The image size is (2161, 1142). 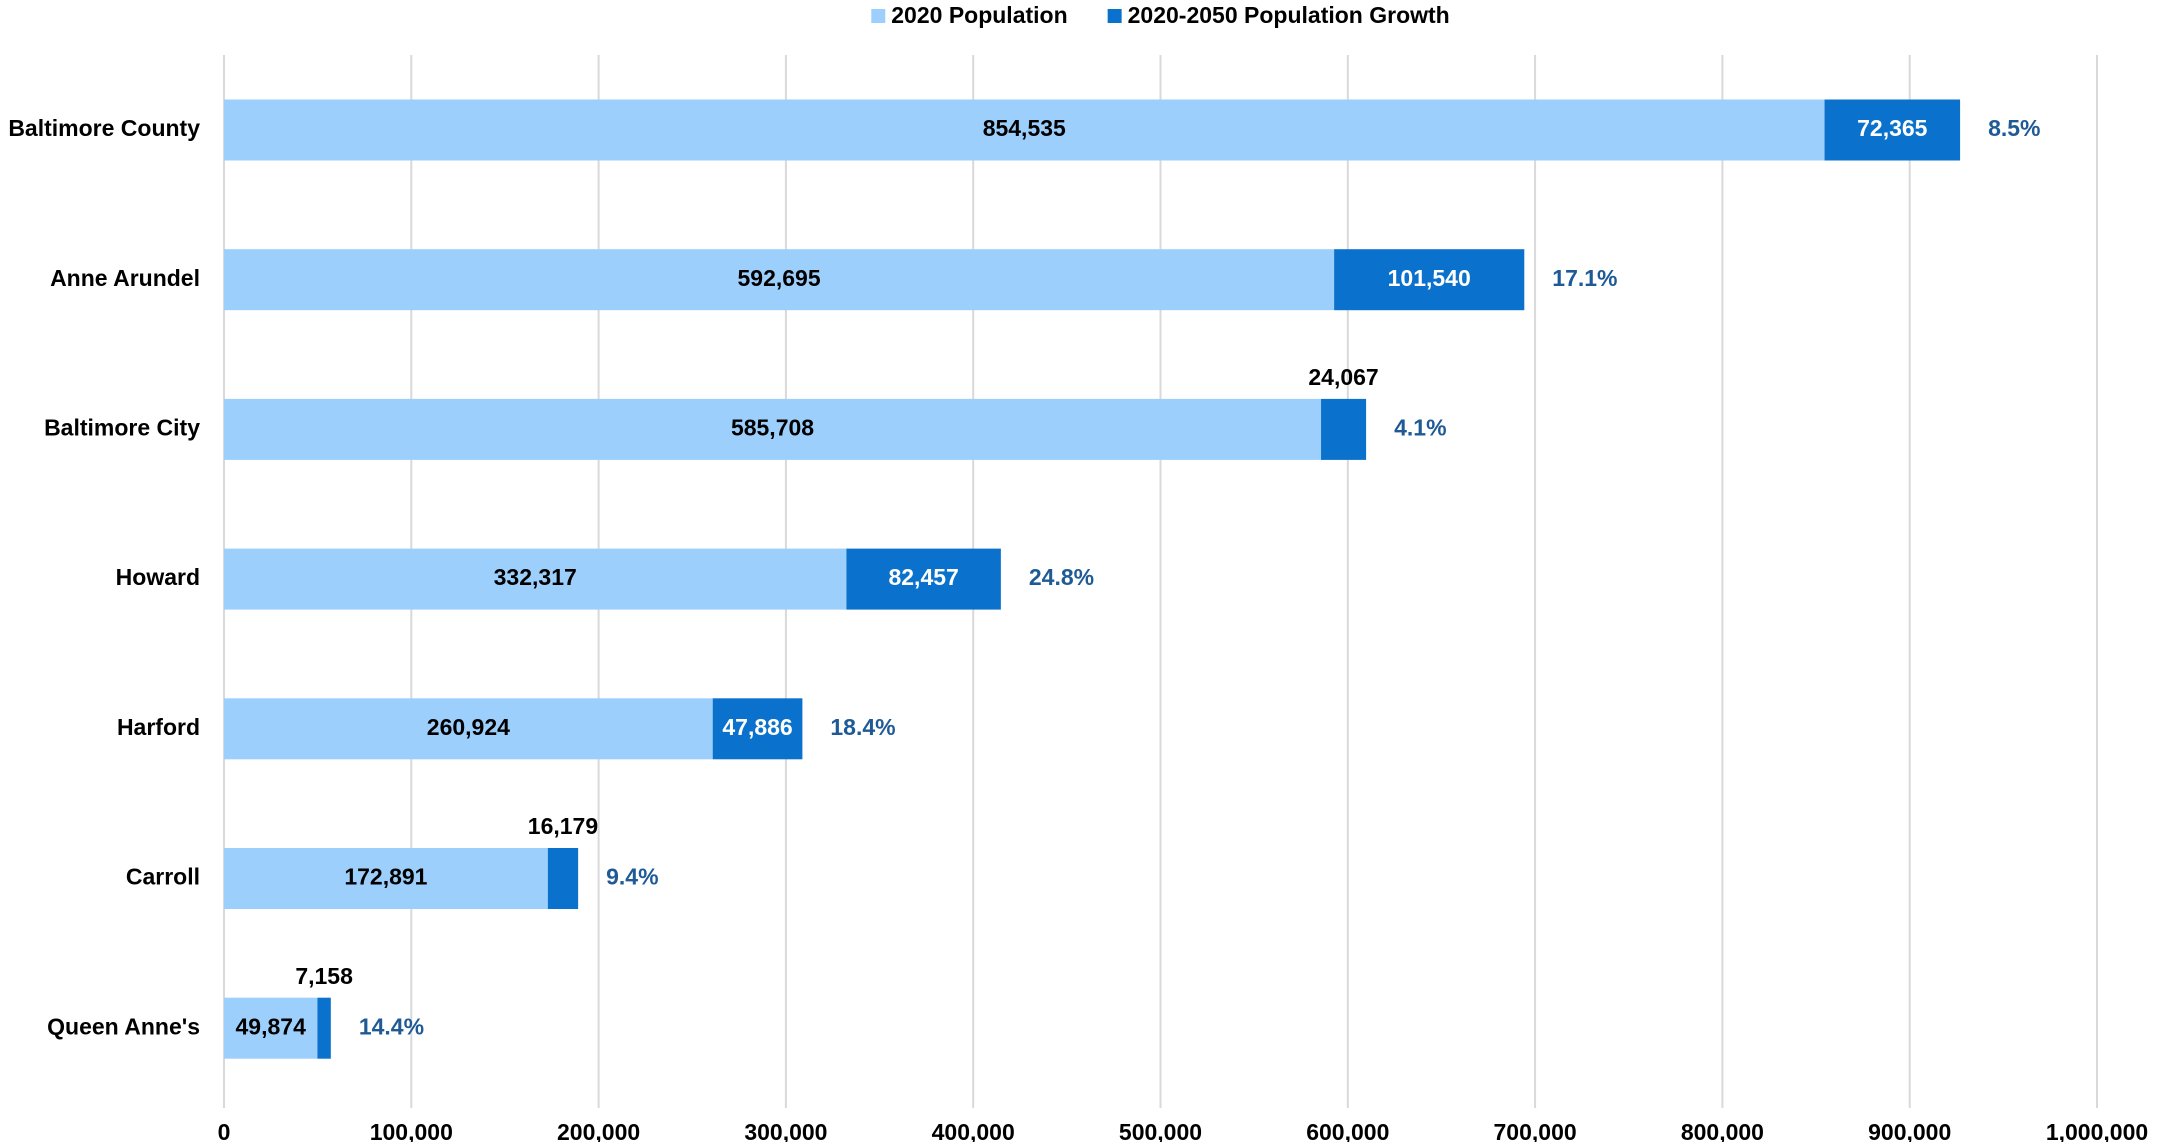 I want to click on value-label: 82,457, so click(x=923, y=577).